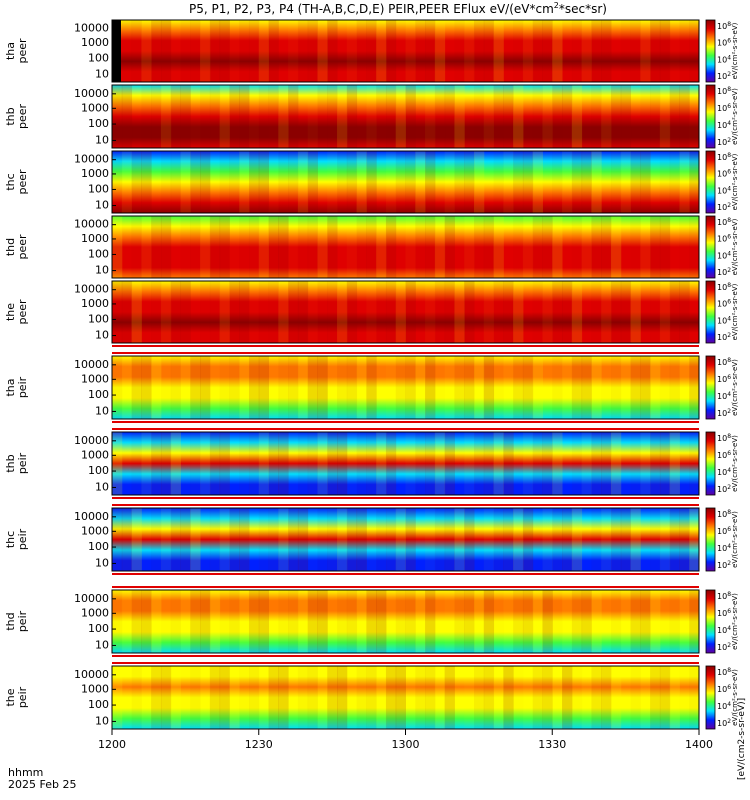 This screenshot has width=750, height=800. I want to click on panel-ylabel: peir, so click(22, 621).